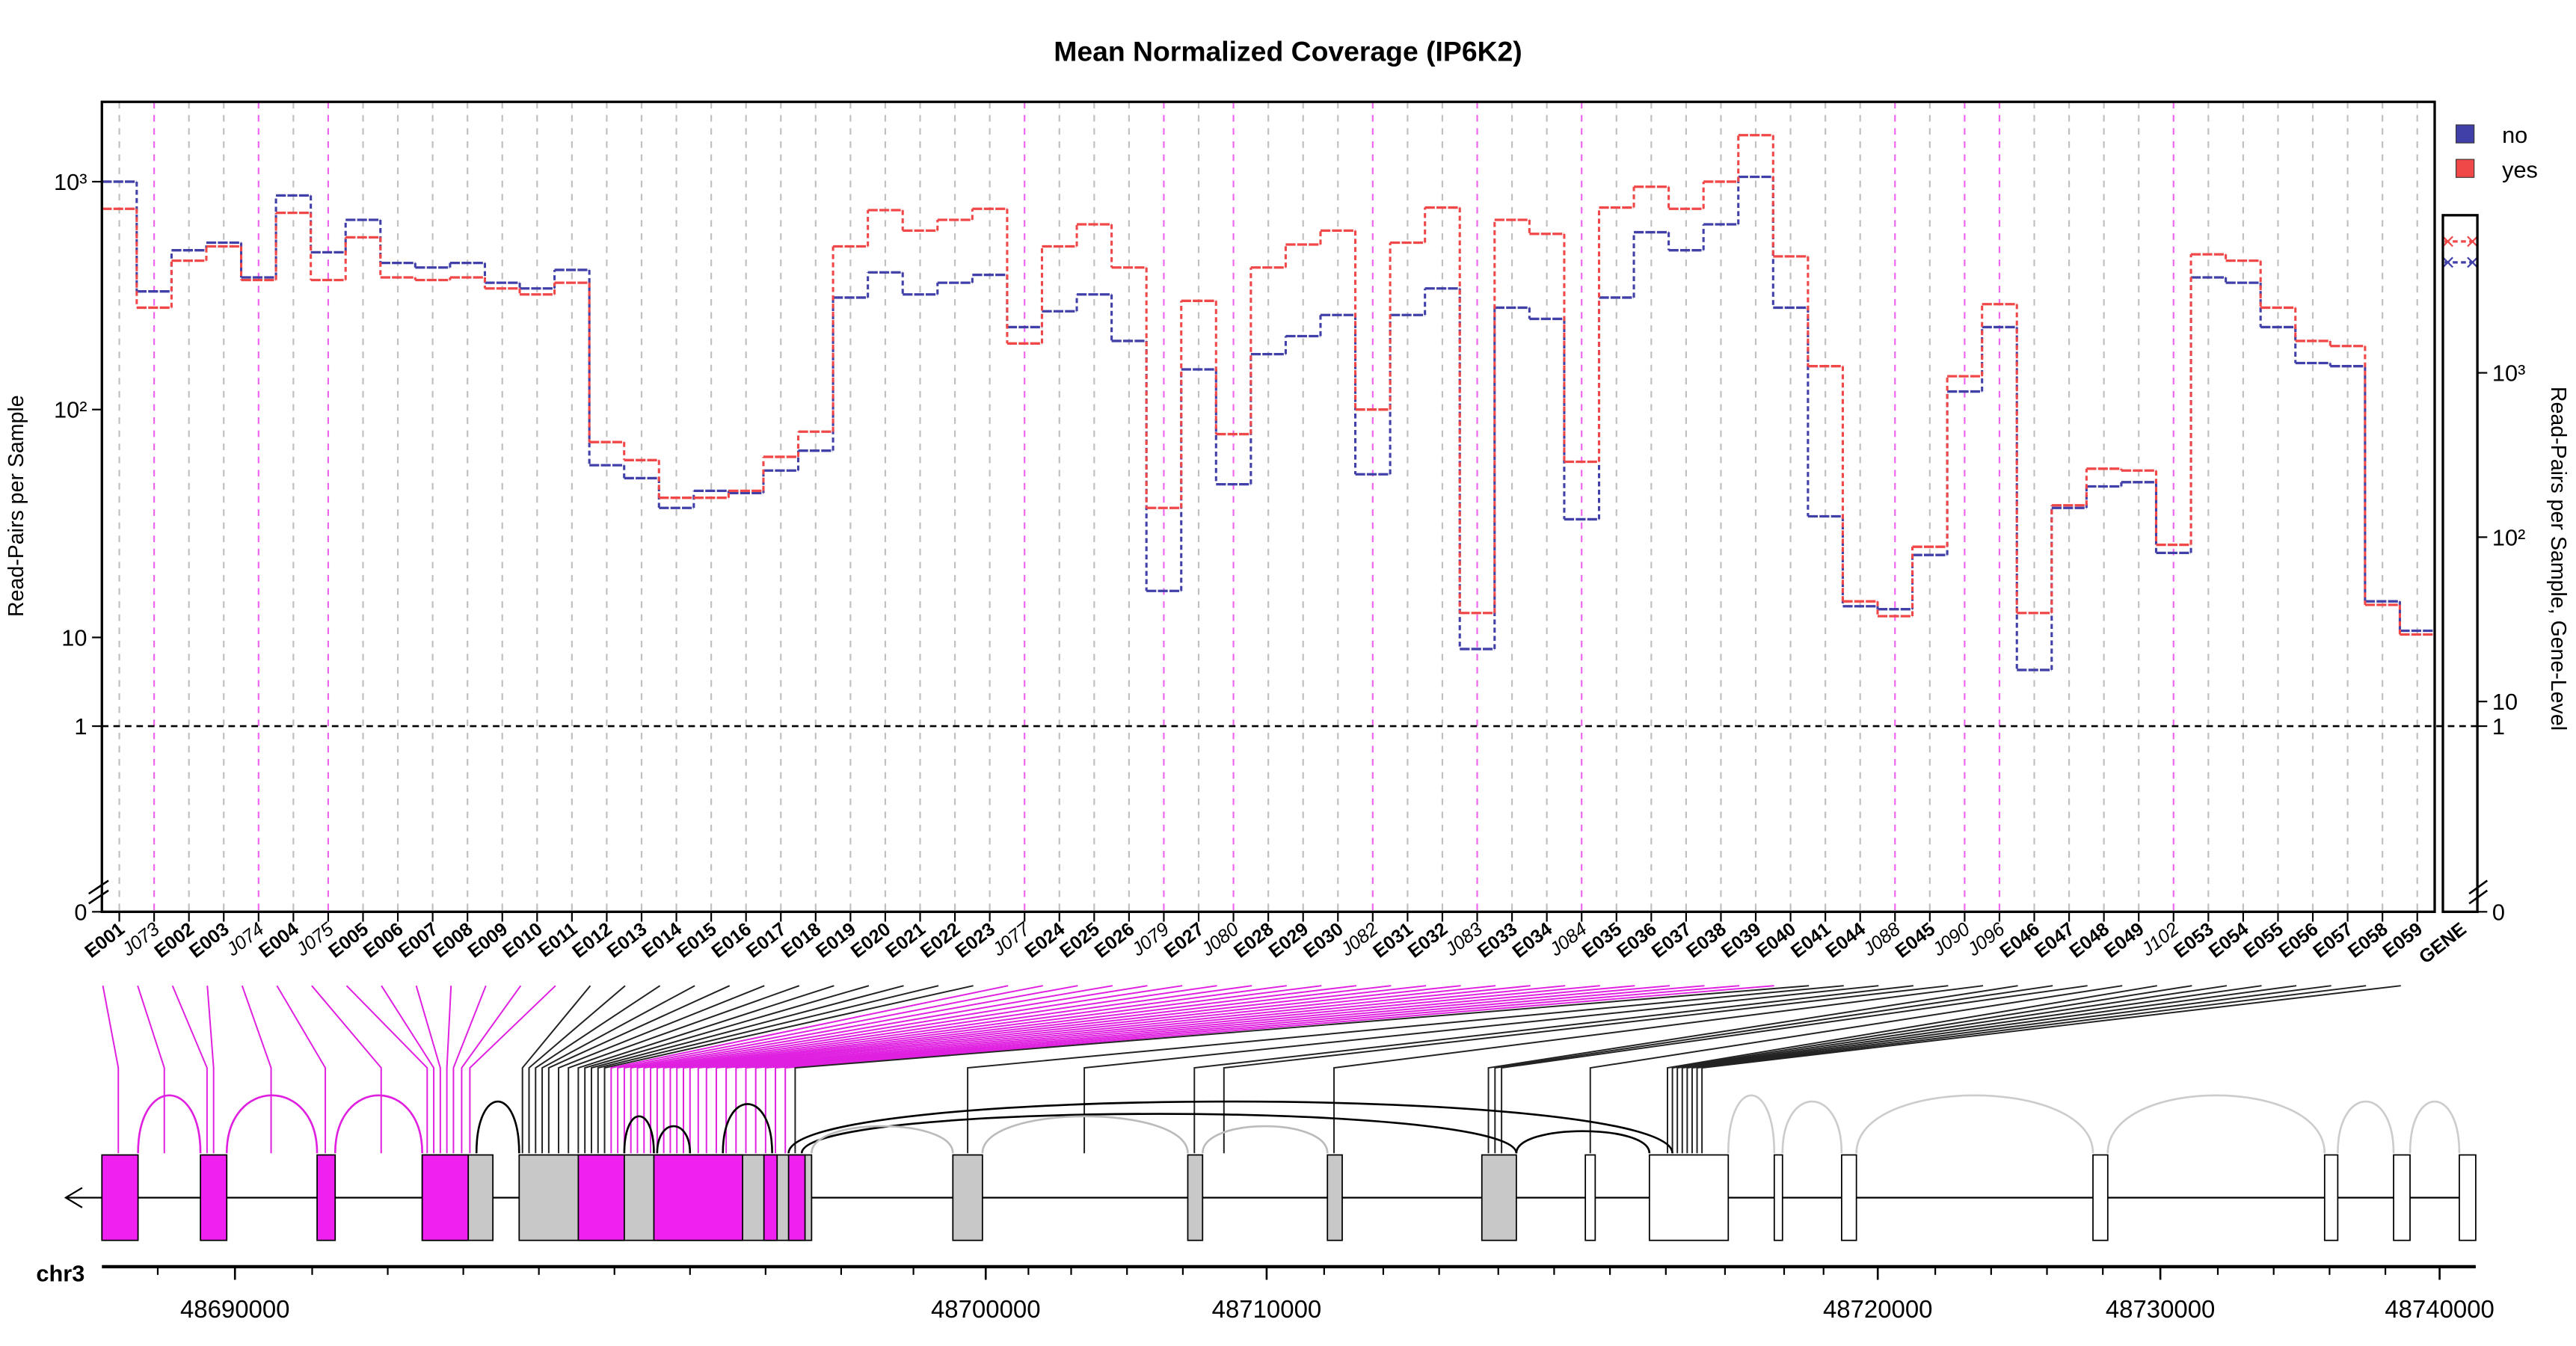  Describe the element at coordinates (2508, 373) in the screenshot. I see `y2-tick-label: 10³` at that location.